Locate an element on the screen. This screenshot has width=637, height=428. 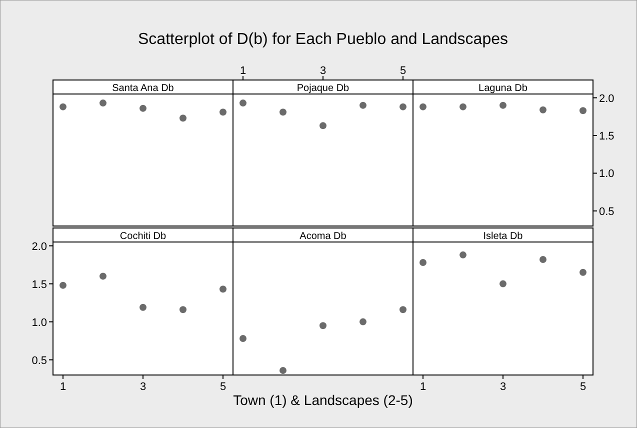
chart-title: Acoma Db is located at coordinates (323, 236).